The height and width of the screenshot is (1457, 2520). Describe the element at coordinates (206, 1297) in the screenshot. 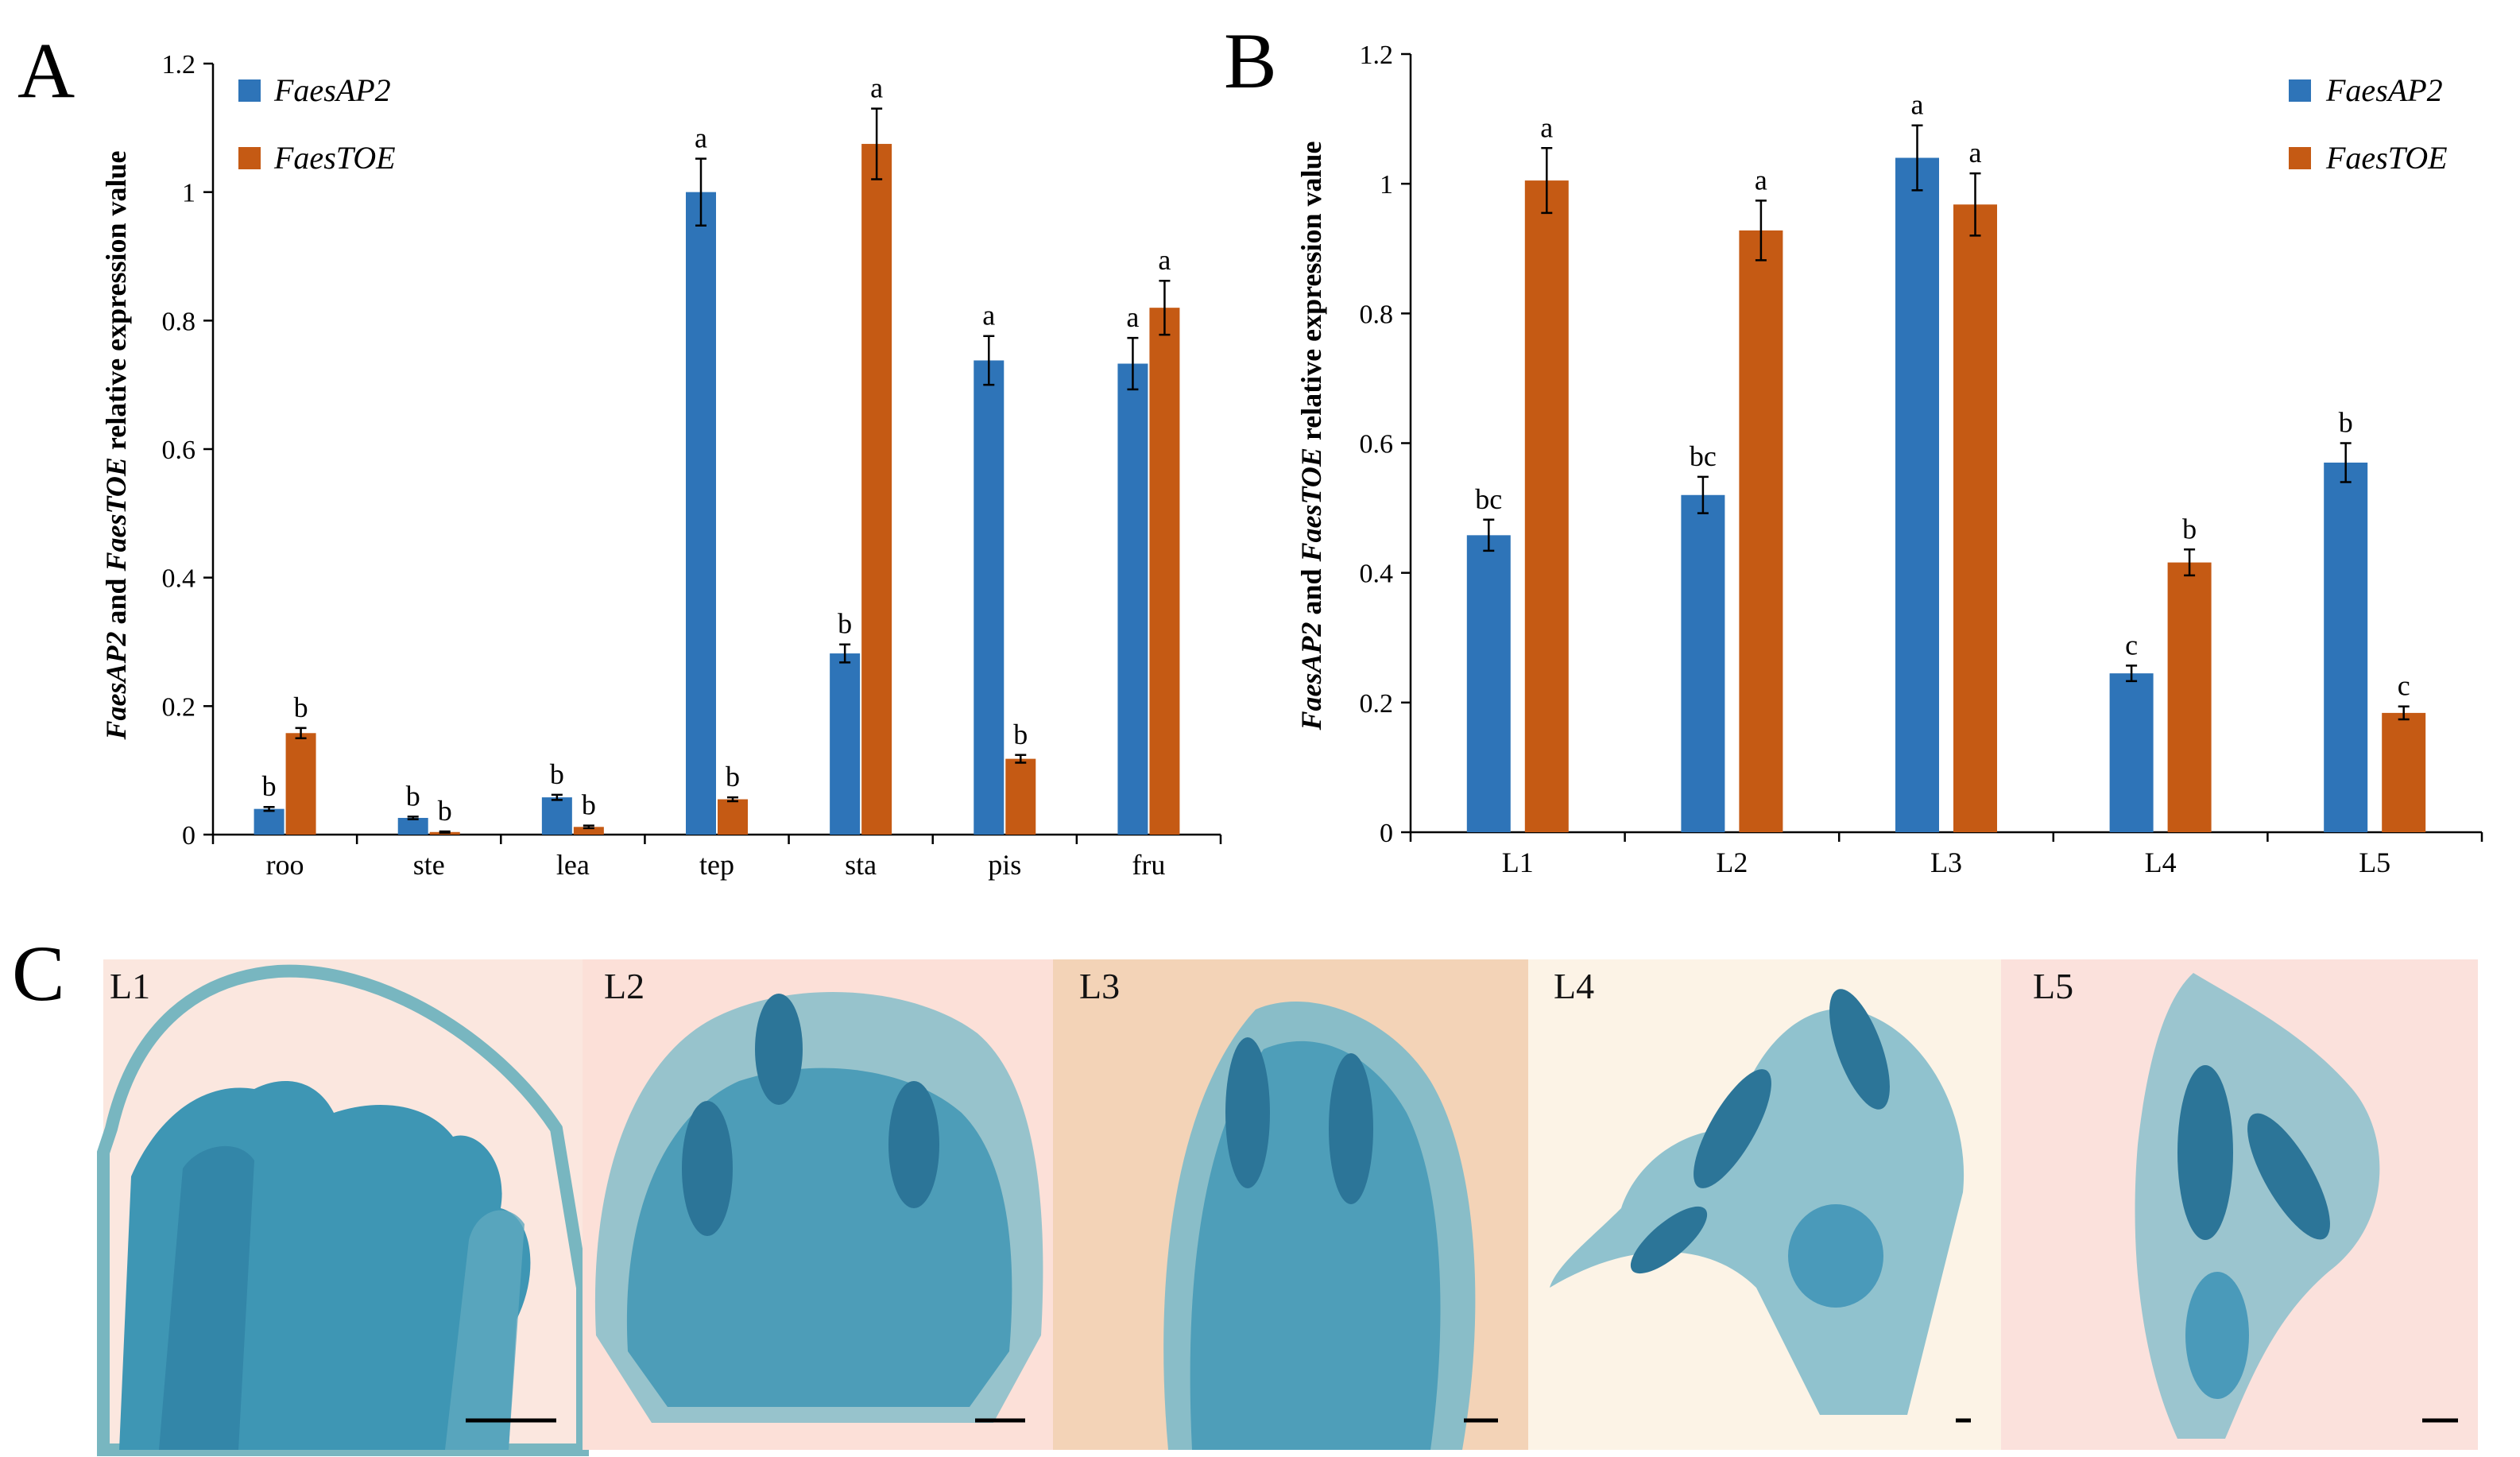

I see `micrograph-l1-primordium` at that location.